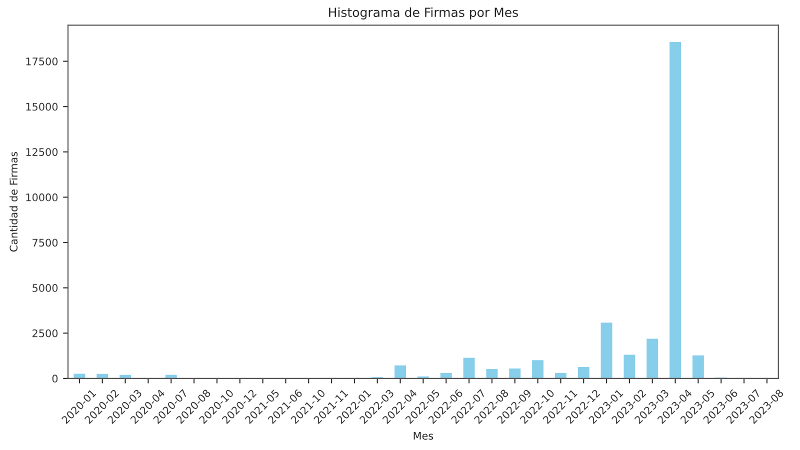  I want to click on chart-title: Histograma de Firmas por Mes, so click(423, 13).